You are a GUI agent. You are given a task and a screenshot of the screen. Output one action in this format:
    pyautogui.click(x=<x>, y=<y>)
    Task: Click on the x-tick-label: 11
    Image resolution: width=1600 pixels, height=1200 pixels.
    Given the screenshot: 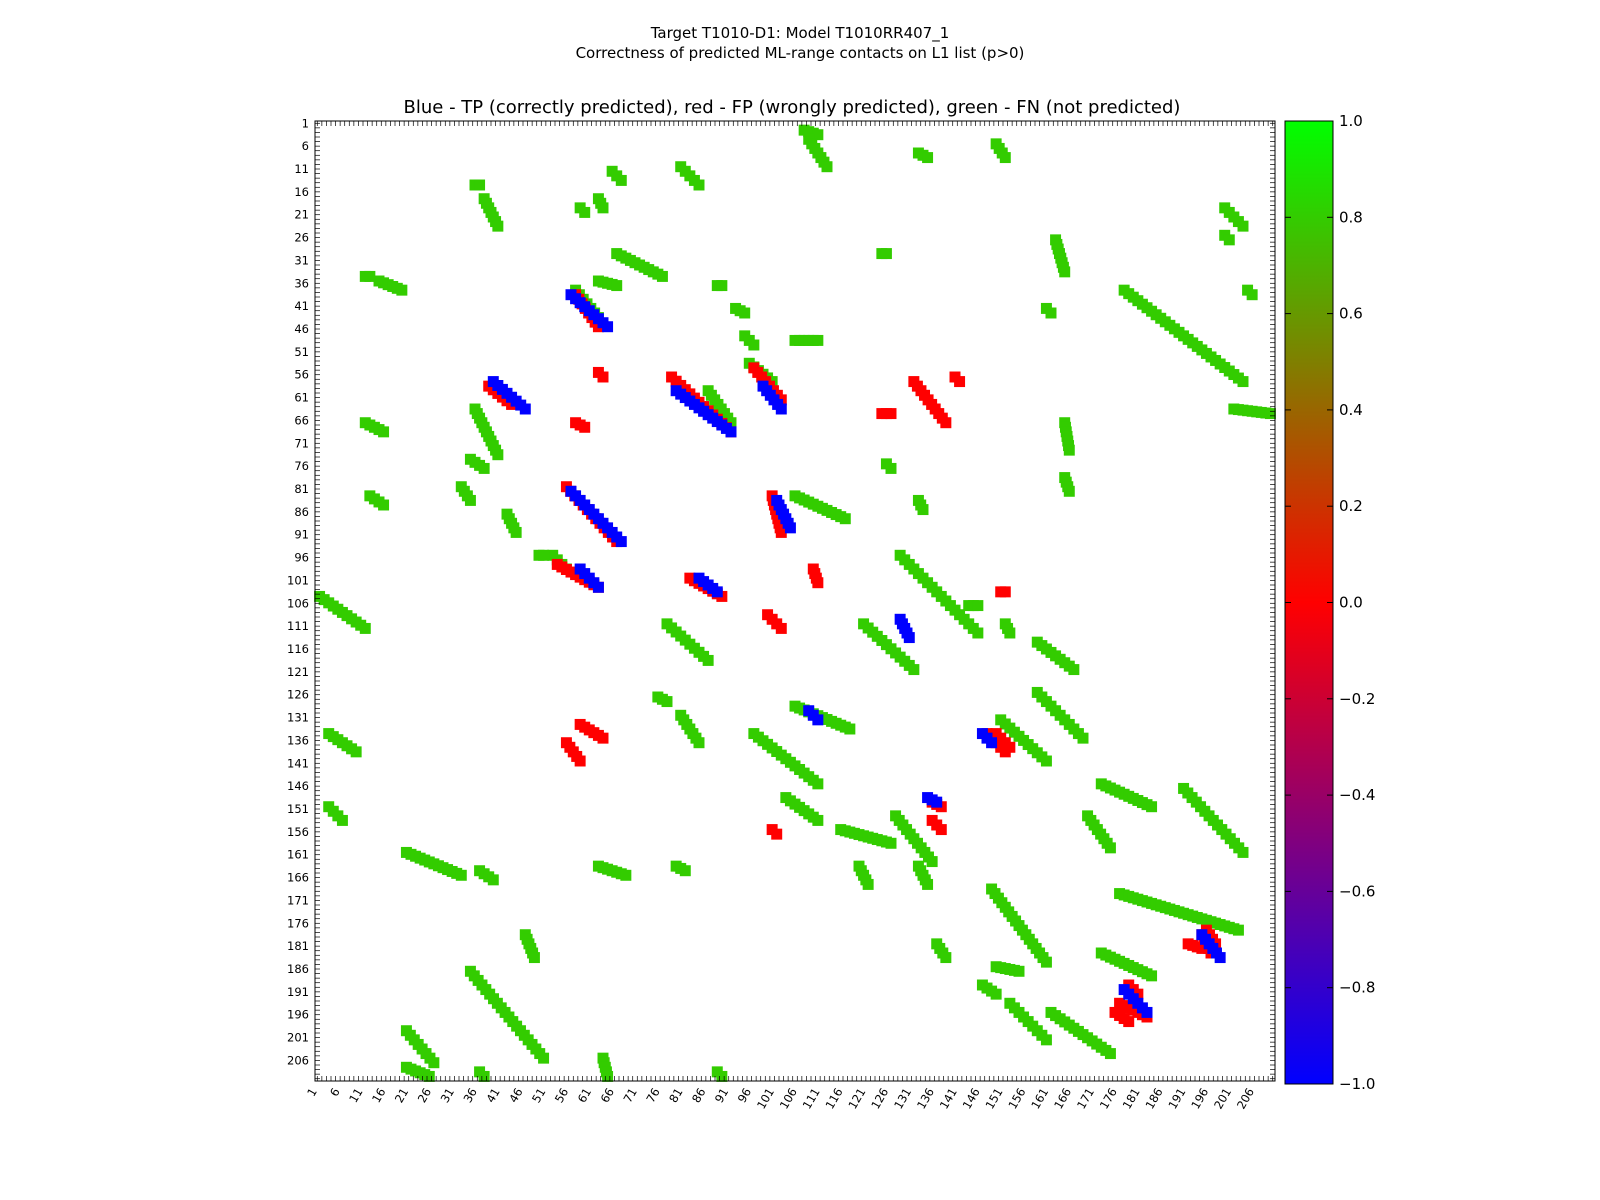 What is the action you would take?
    pyautogui.click(x=355, y=1096)
    